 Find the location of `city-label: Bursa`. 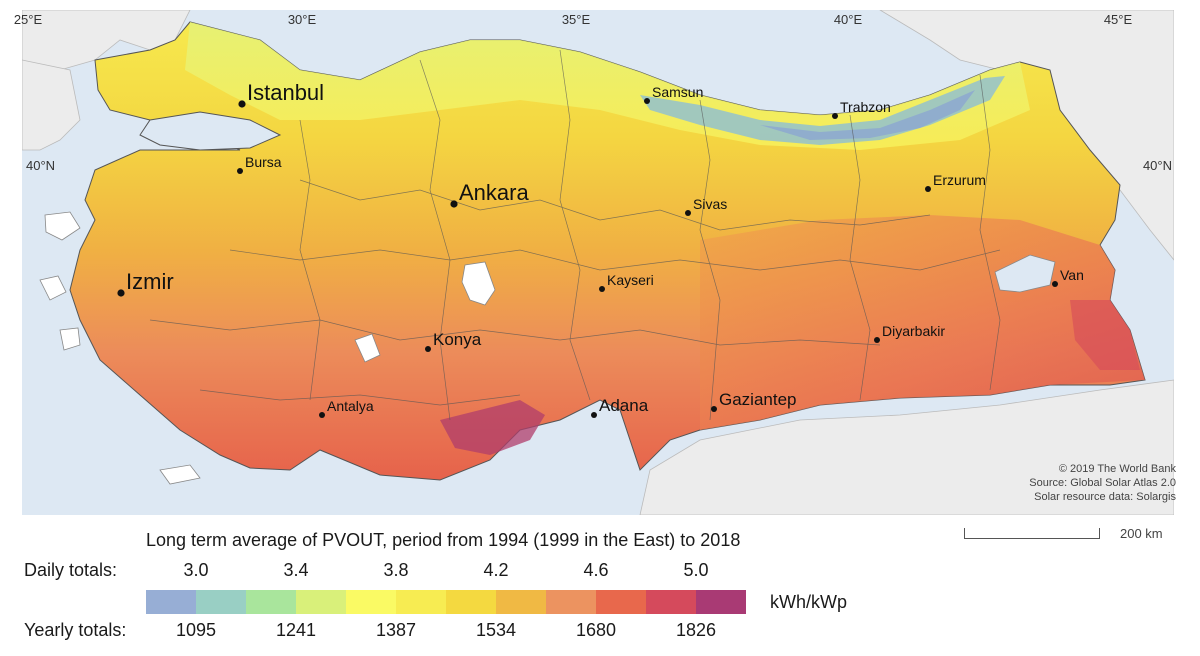

city-label: Bursa is located at coordinates (263, 162).